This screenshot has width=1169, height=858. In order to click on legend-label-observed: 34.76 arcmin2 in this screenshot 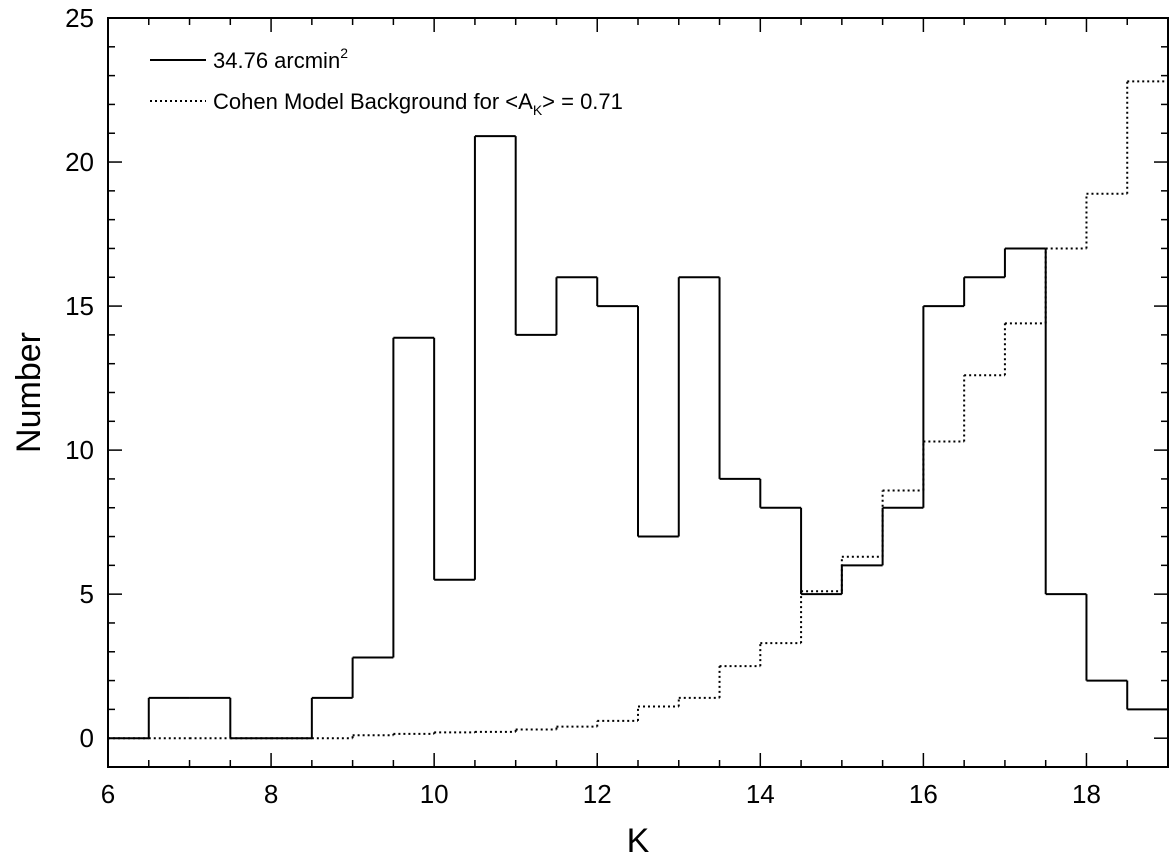, I will do `click(280, 59)`.